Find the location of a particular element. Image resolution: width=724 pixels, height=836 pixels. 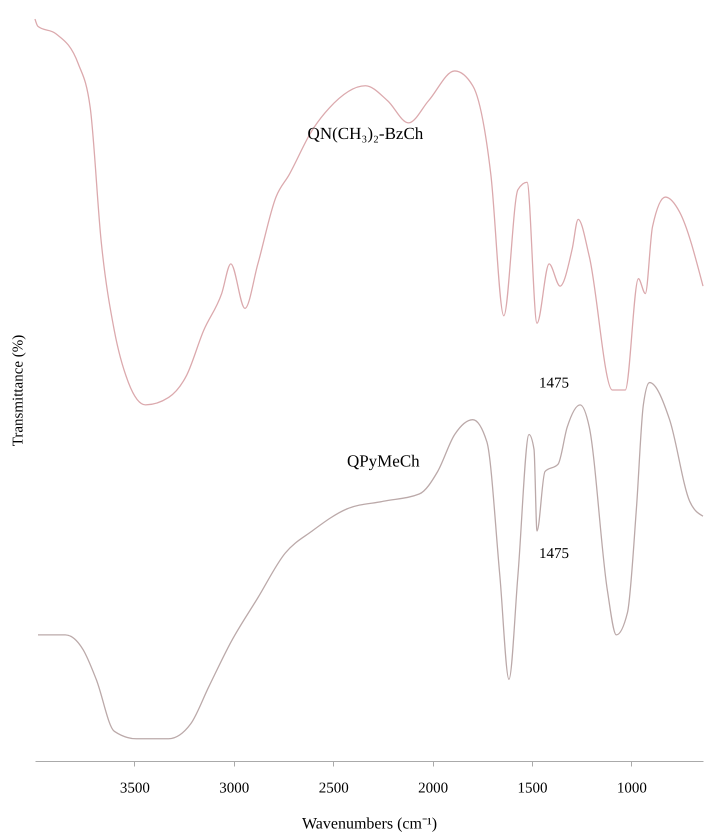

x-tick-label: 2500 is located at coordinates (333, 788).